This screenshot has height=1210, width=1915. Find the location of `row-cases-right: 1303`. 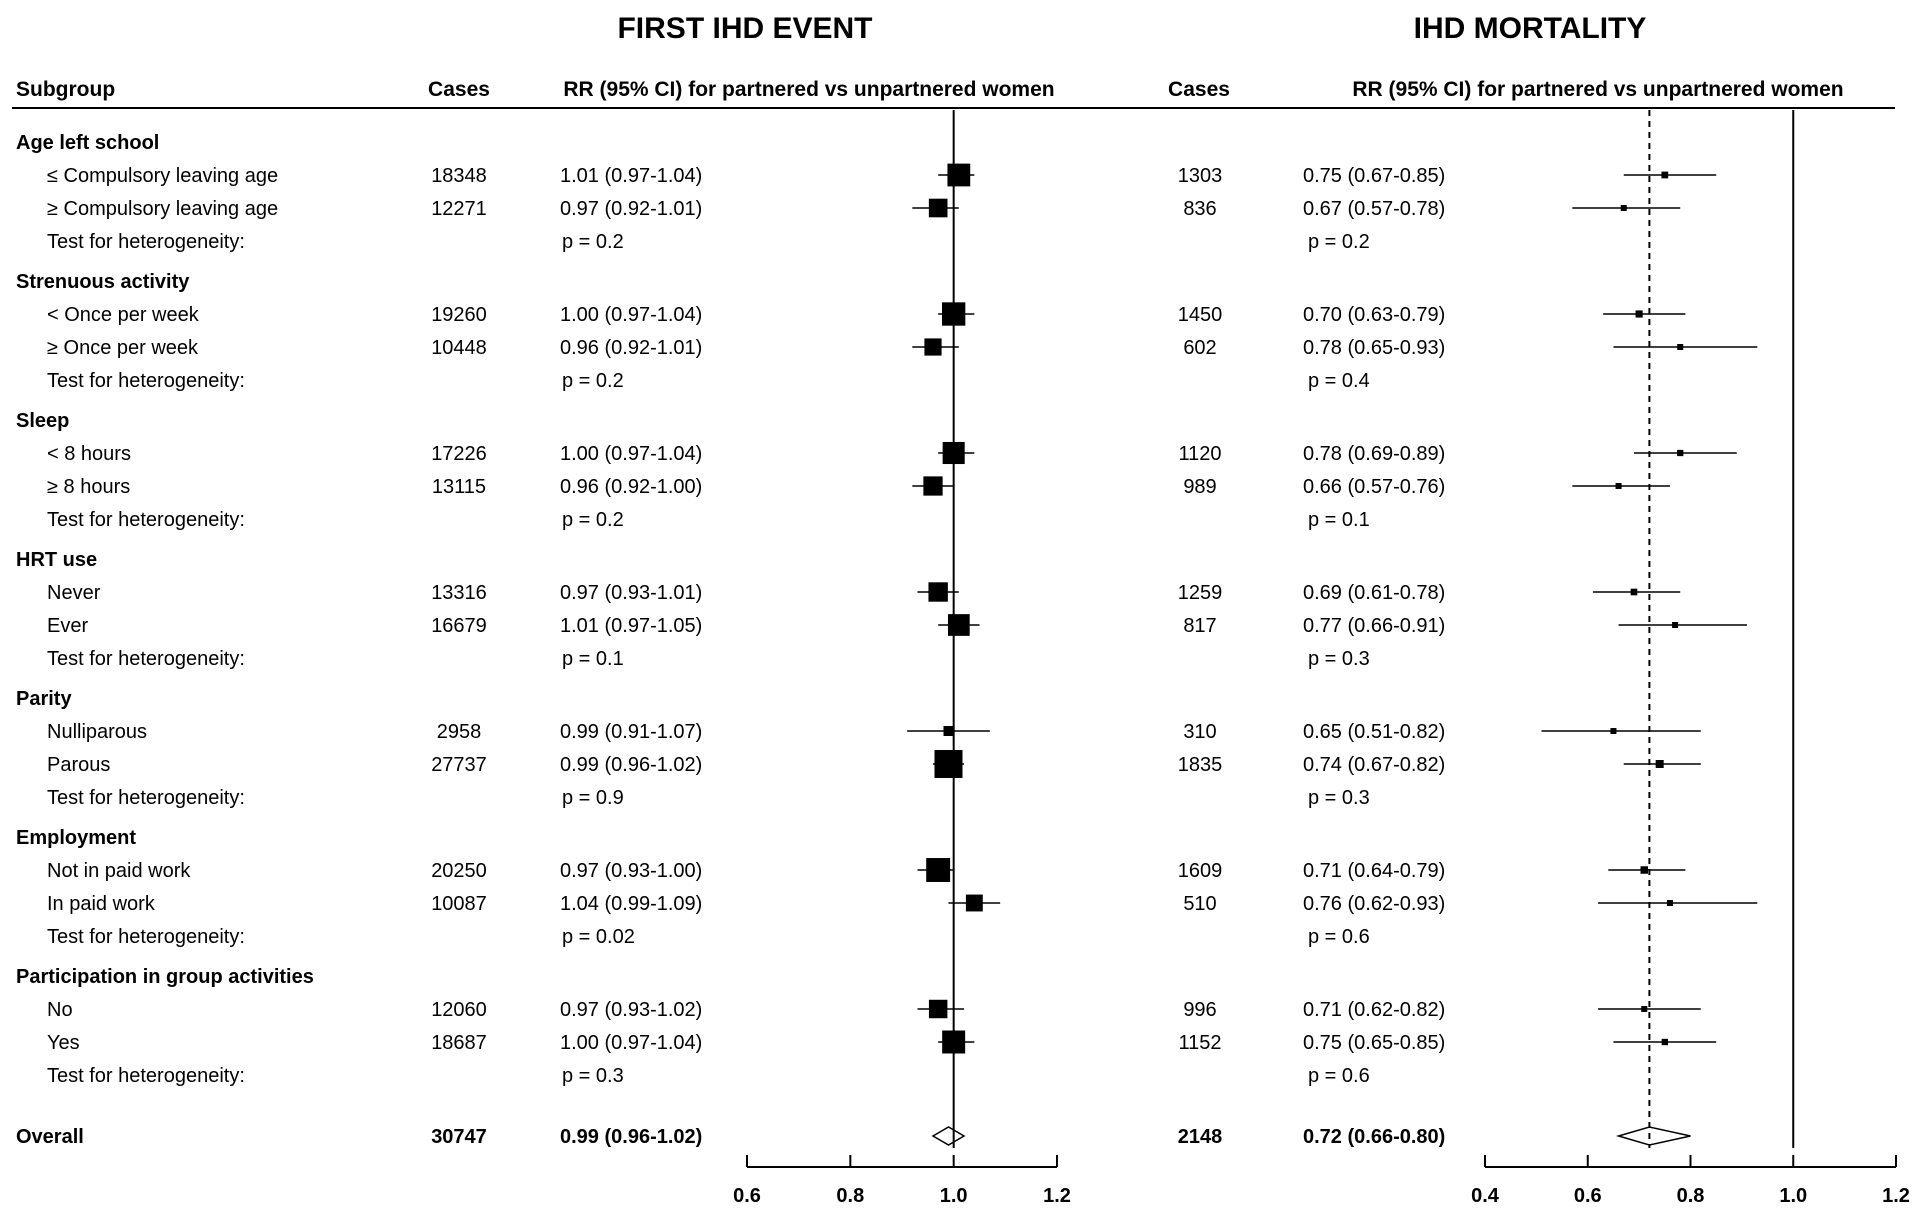

row-cases-right: 1303 is located at coordinates (1200, 176).